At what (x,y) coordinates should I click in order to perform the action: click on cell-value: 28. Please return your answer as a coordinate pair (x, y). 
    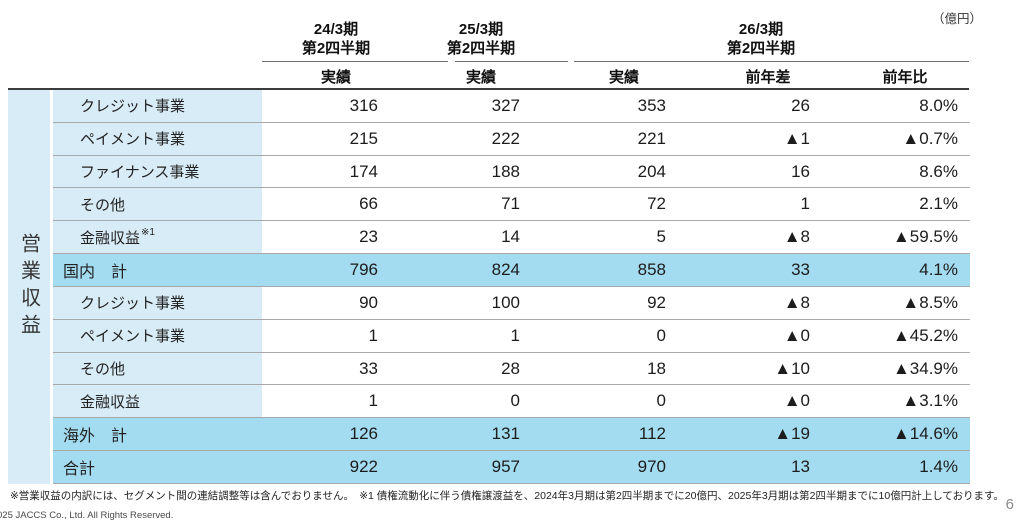
    Looking at the image, I should click on (510, 368).